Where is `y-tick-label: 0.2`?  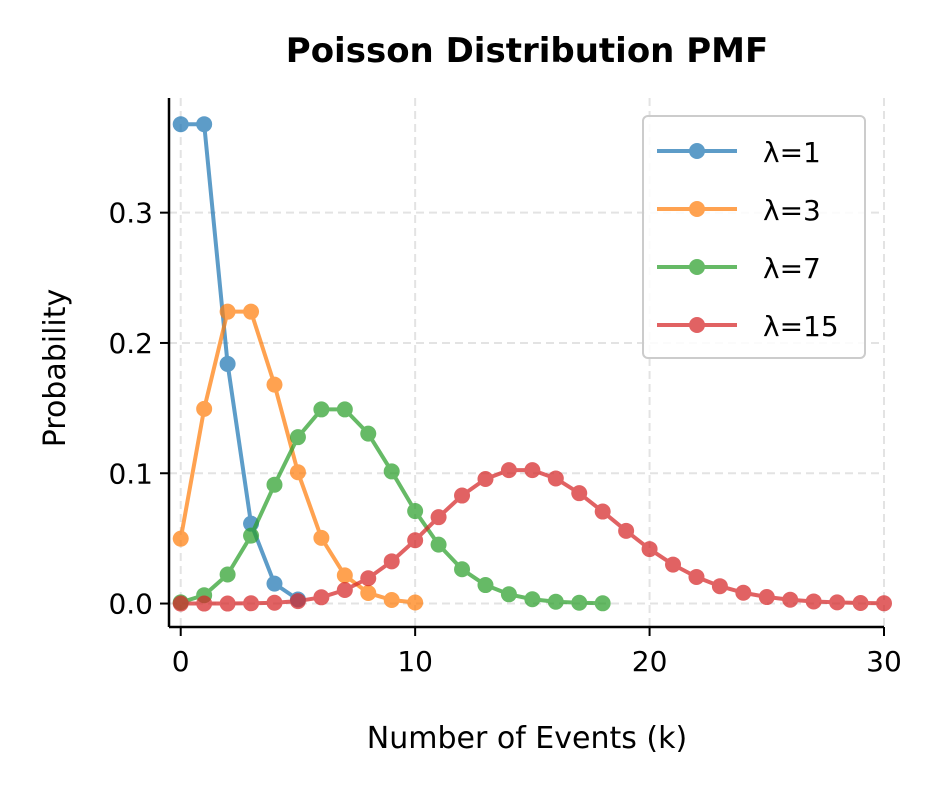
y-tick-label: 0.2 is located at coordinates (130, 343).